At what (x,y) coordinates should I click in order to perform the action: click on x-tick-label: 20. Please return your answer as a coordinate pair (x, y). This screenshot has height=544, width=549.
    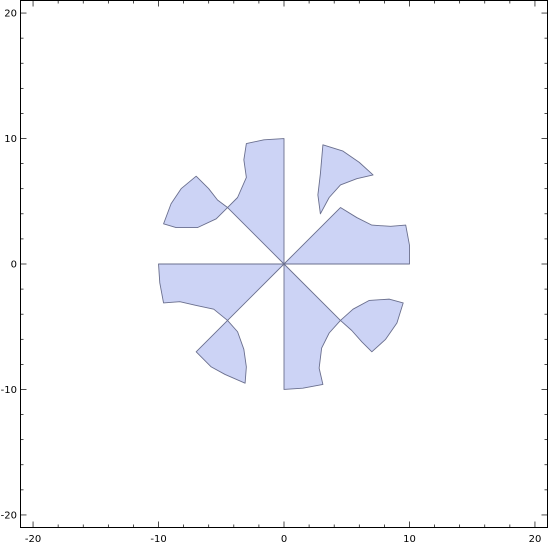
    Looking at the image, I should click on (535, 539).